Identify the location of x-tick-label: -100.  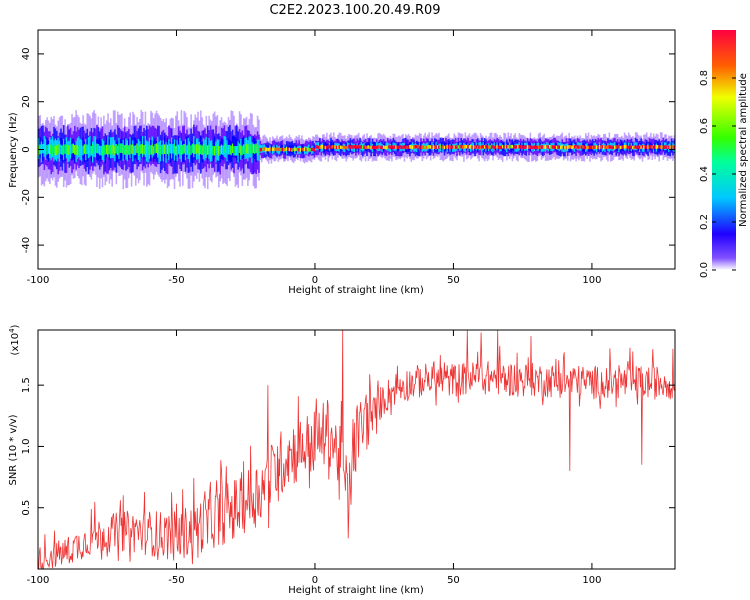
(38, 280).